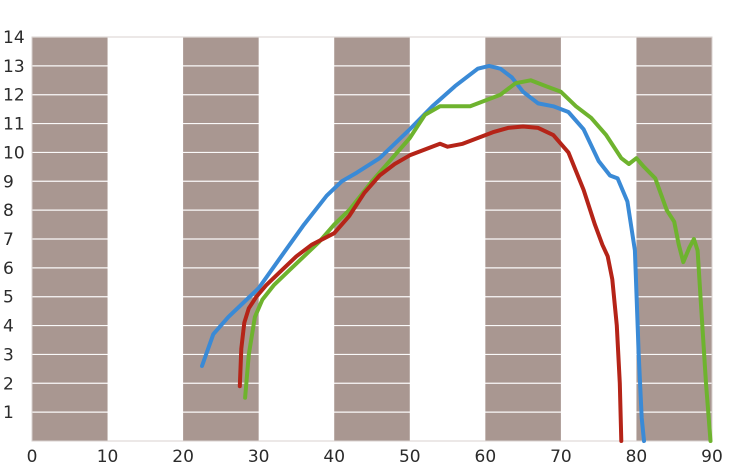  What do you see at coordinates (183, 457) in the screenshot?
I see `x-tick-label: 20` at bounding box center [183, 457].